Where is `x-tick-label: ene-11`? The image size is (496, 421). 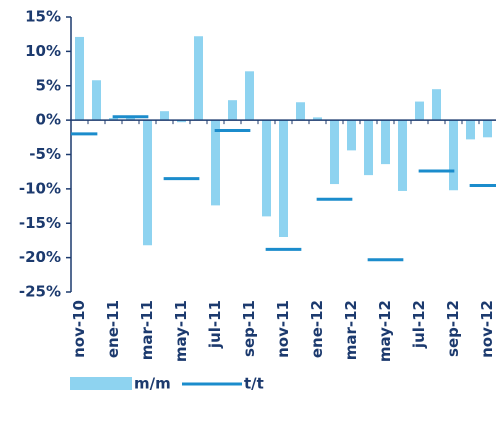 x-tick-label: ene-11 is located at coordinates (113, 329).